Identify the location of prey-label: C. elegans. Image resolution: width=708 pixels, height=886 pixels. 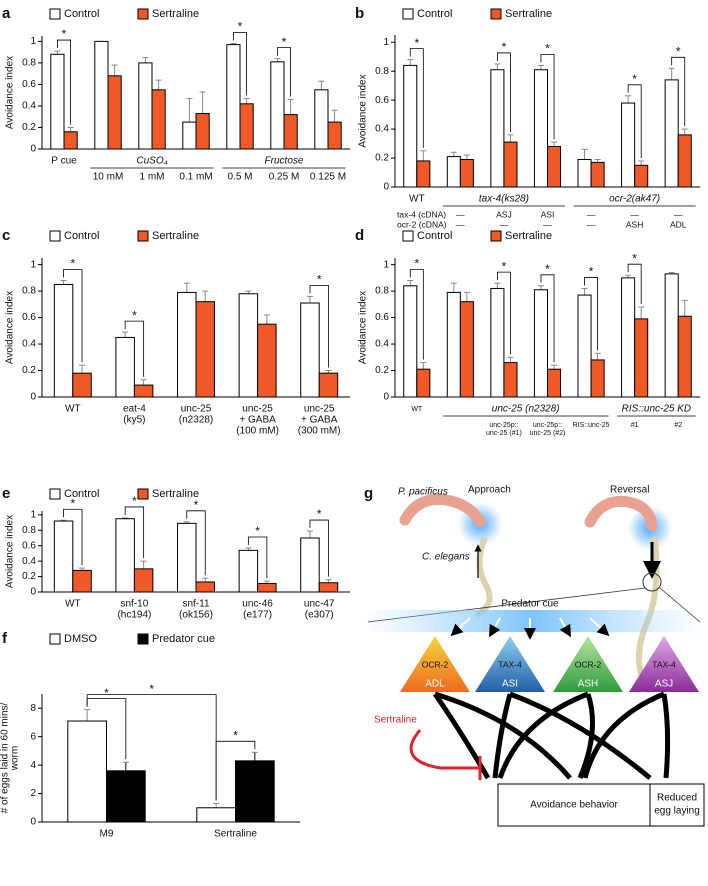
(446, 557).